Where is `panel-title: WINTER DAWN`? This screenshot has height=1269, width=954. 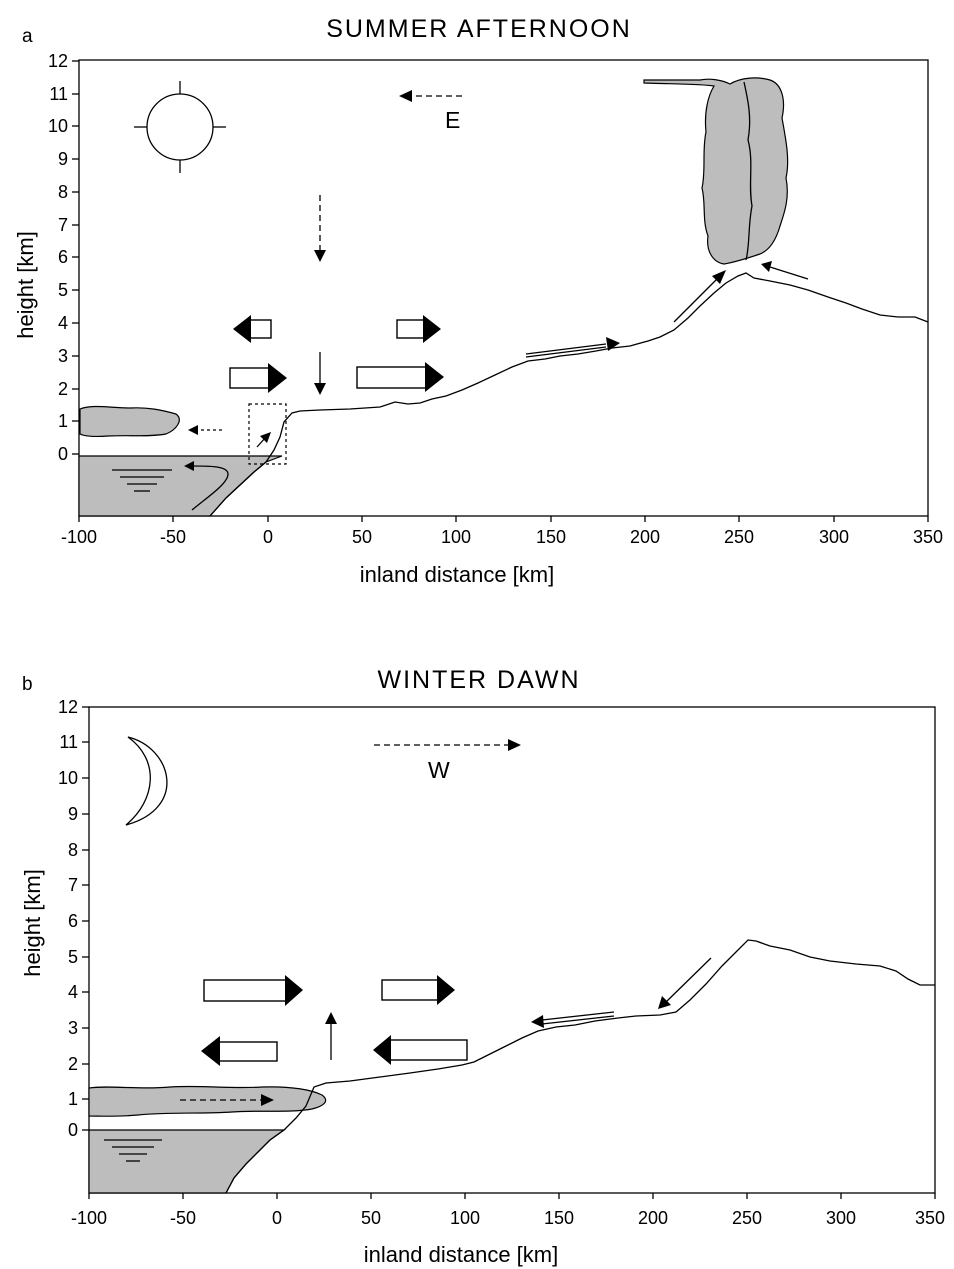 panel-title: WINTER DAWN is located at coordinates (479, 680).